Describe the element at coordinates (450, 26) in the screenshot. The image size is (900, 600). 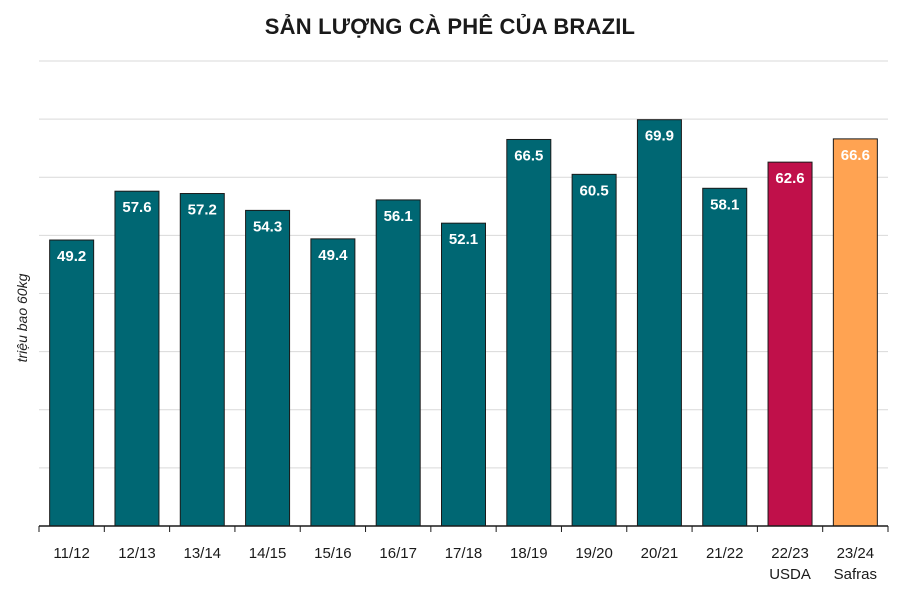
I see `chart-title: SẢN LƯỢNG CÀ PHÊ CỦA BRAZIL` at that location.